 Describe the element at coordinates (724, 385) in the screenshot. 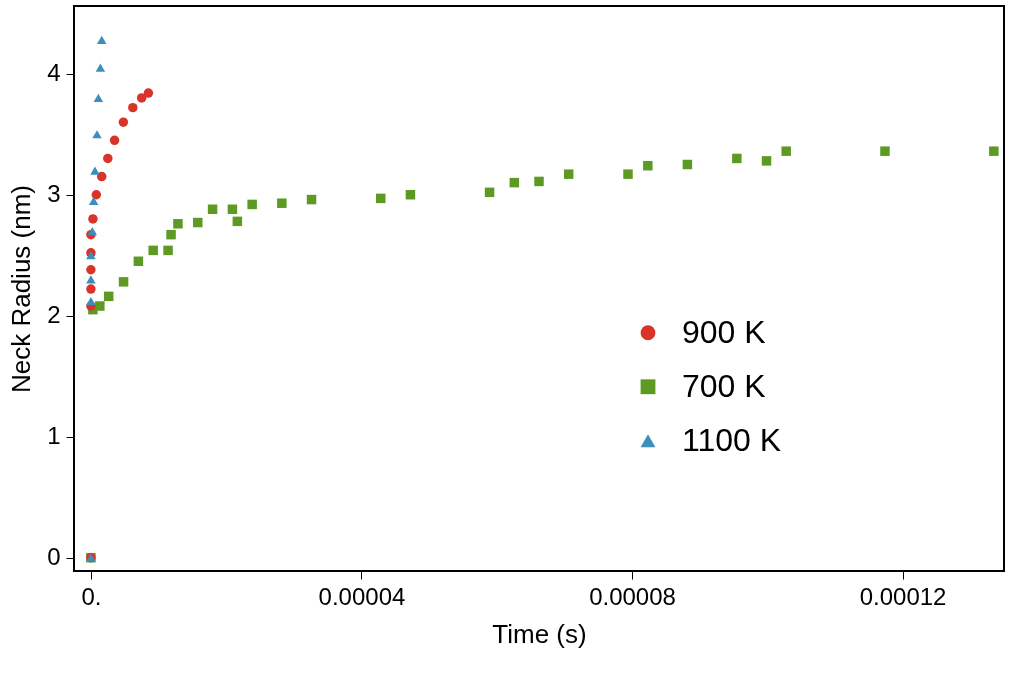

I see `legend-label: 700 K` at that location.